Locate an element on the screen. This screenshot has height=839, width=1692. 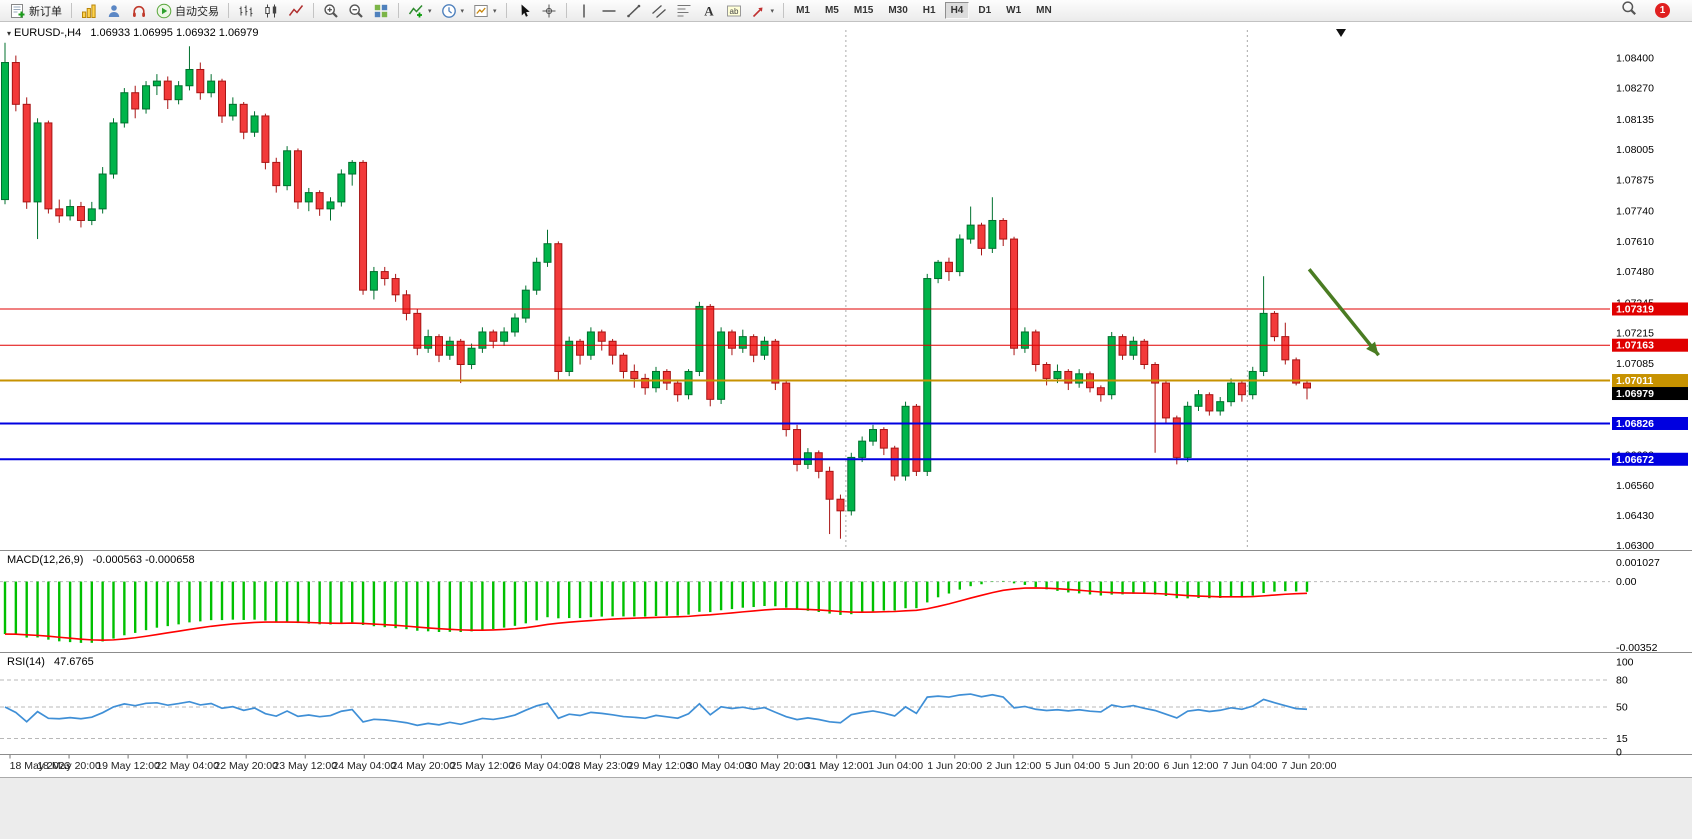
indicators-icon is located at coordinates (416, 11).